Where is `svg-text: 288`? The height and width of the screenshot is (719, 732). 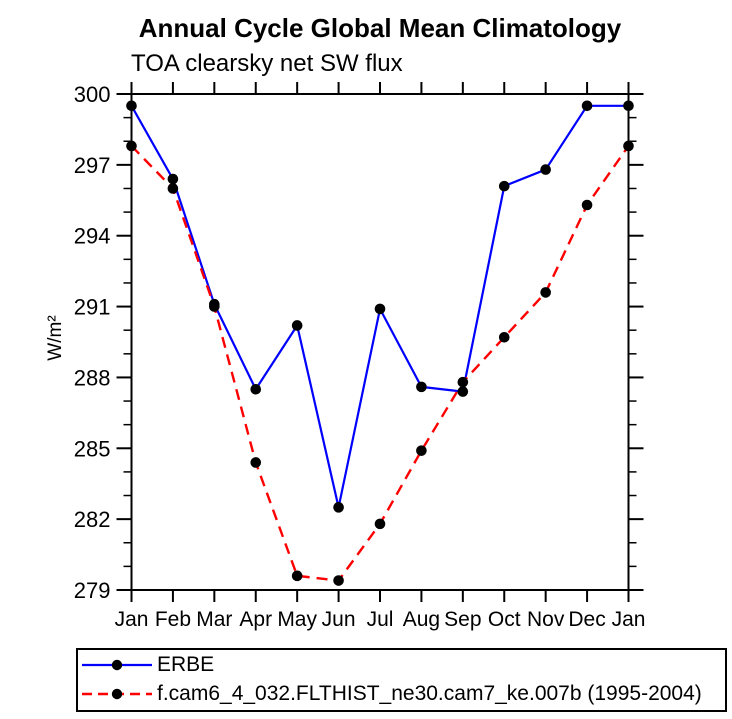 svg-text: 288 is located at coordinates (92, 377).